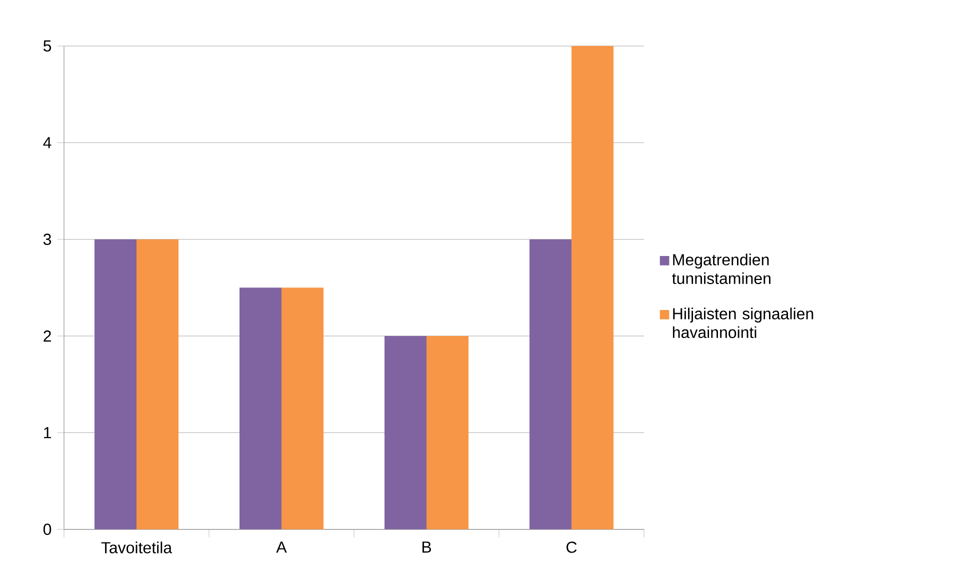 This screenshot has height=586, width=954. Describe the element at coordinates (571, 547) in the screenshot. I see `x-tick-label: C` at that location.